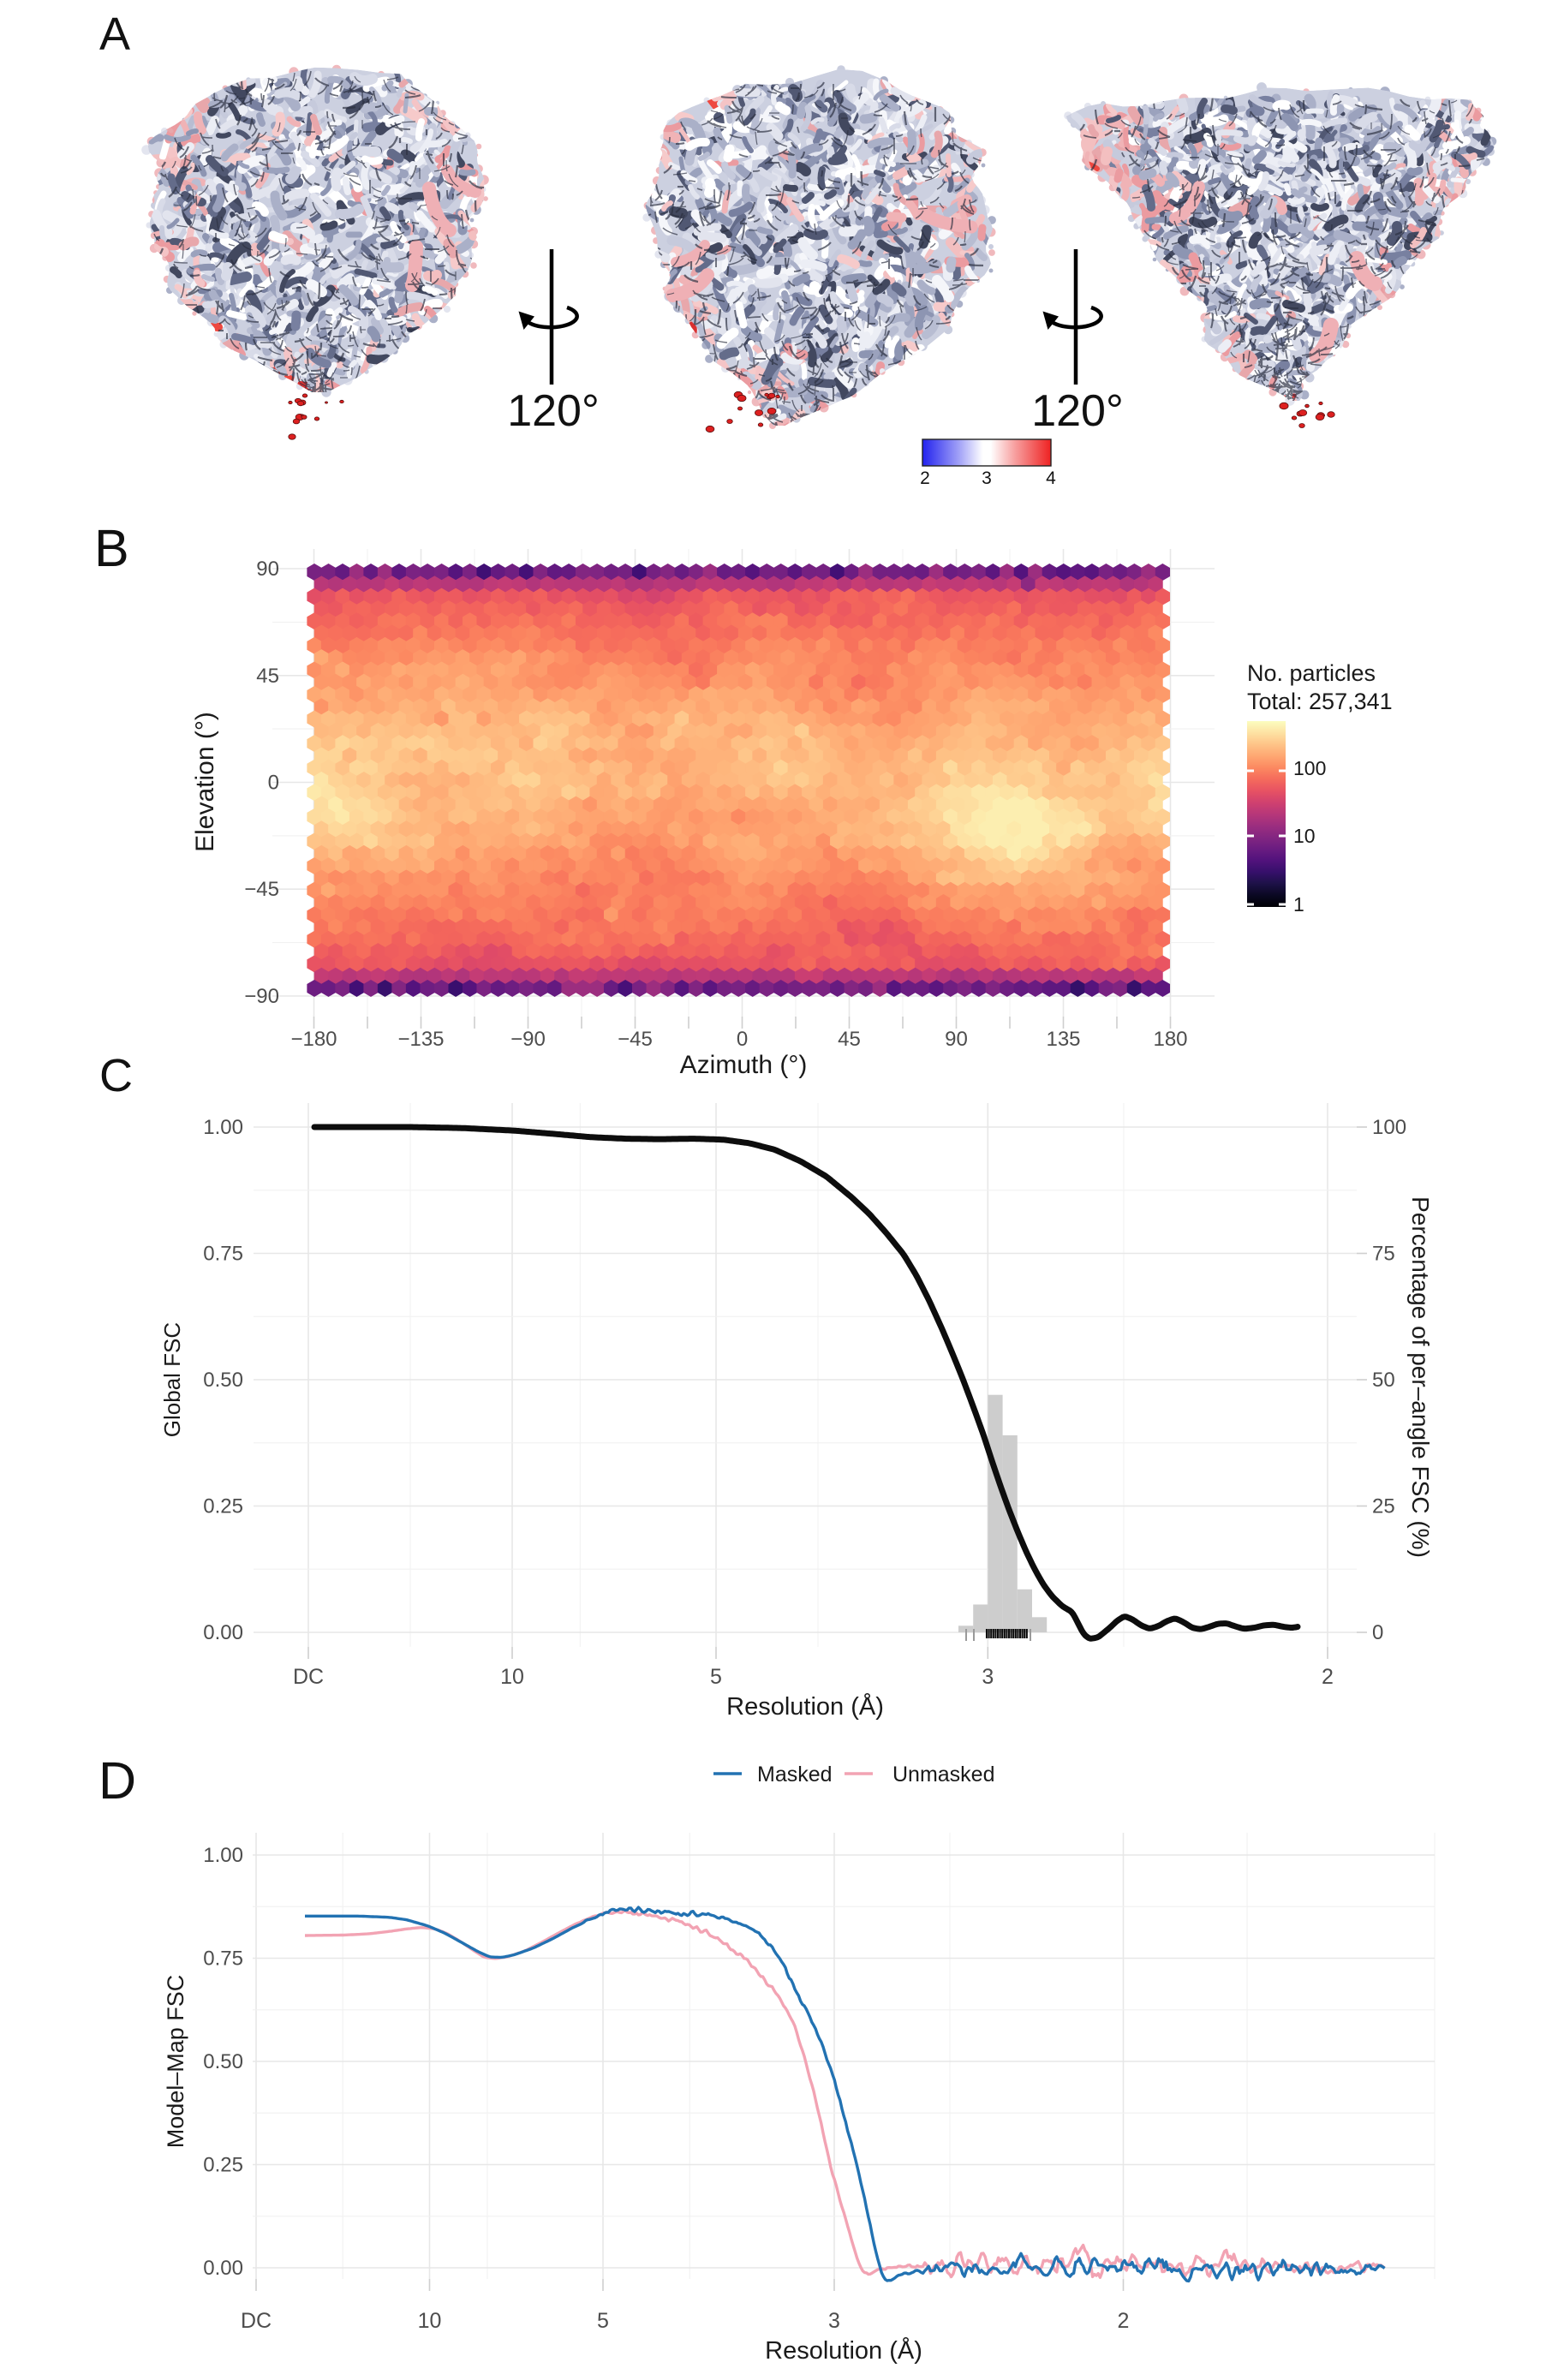  What do you see at coordinates (111, 548) in the screenshot?
I see `svg-text: B` at bounding box center [111, 548].